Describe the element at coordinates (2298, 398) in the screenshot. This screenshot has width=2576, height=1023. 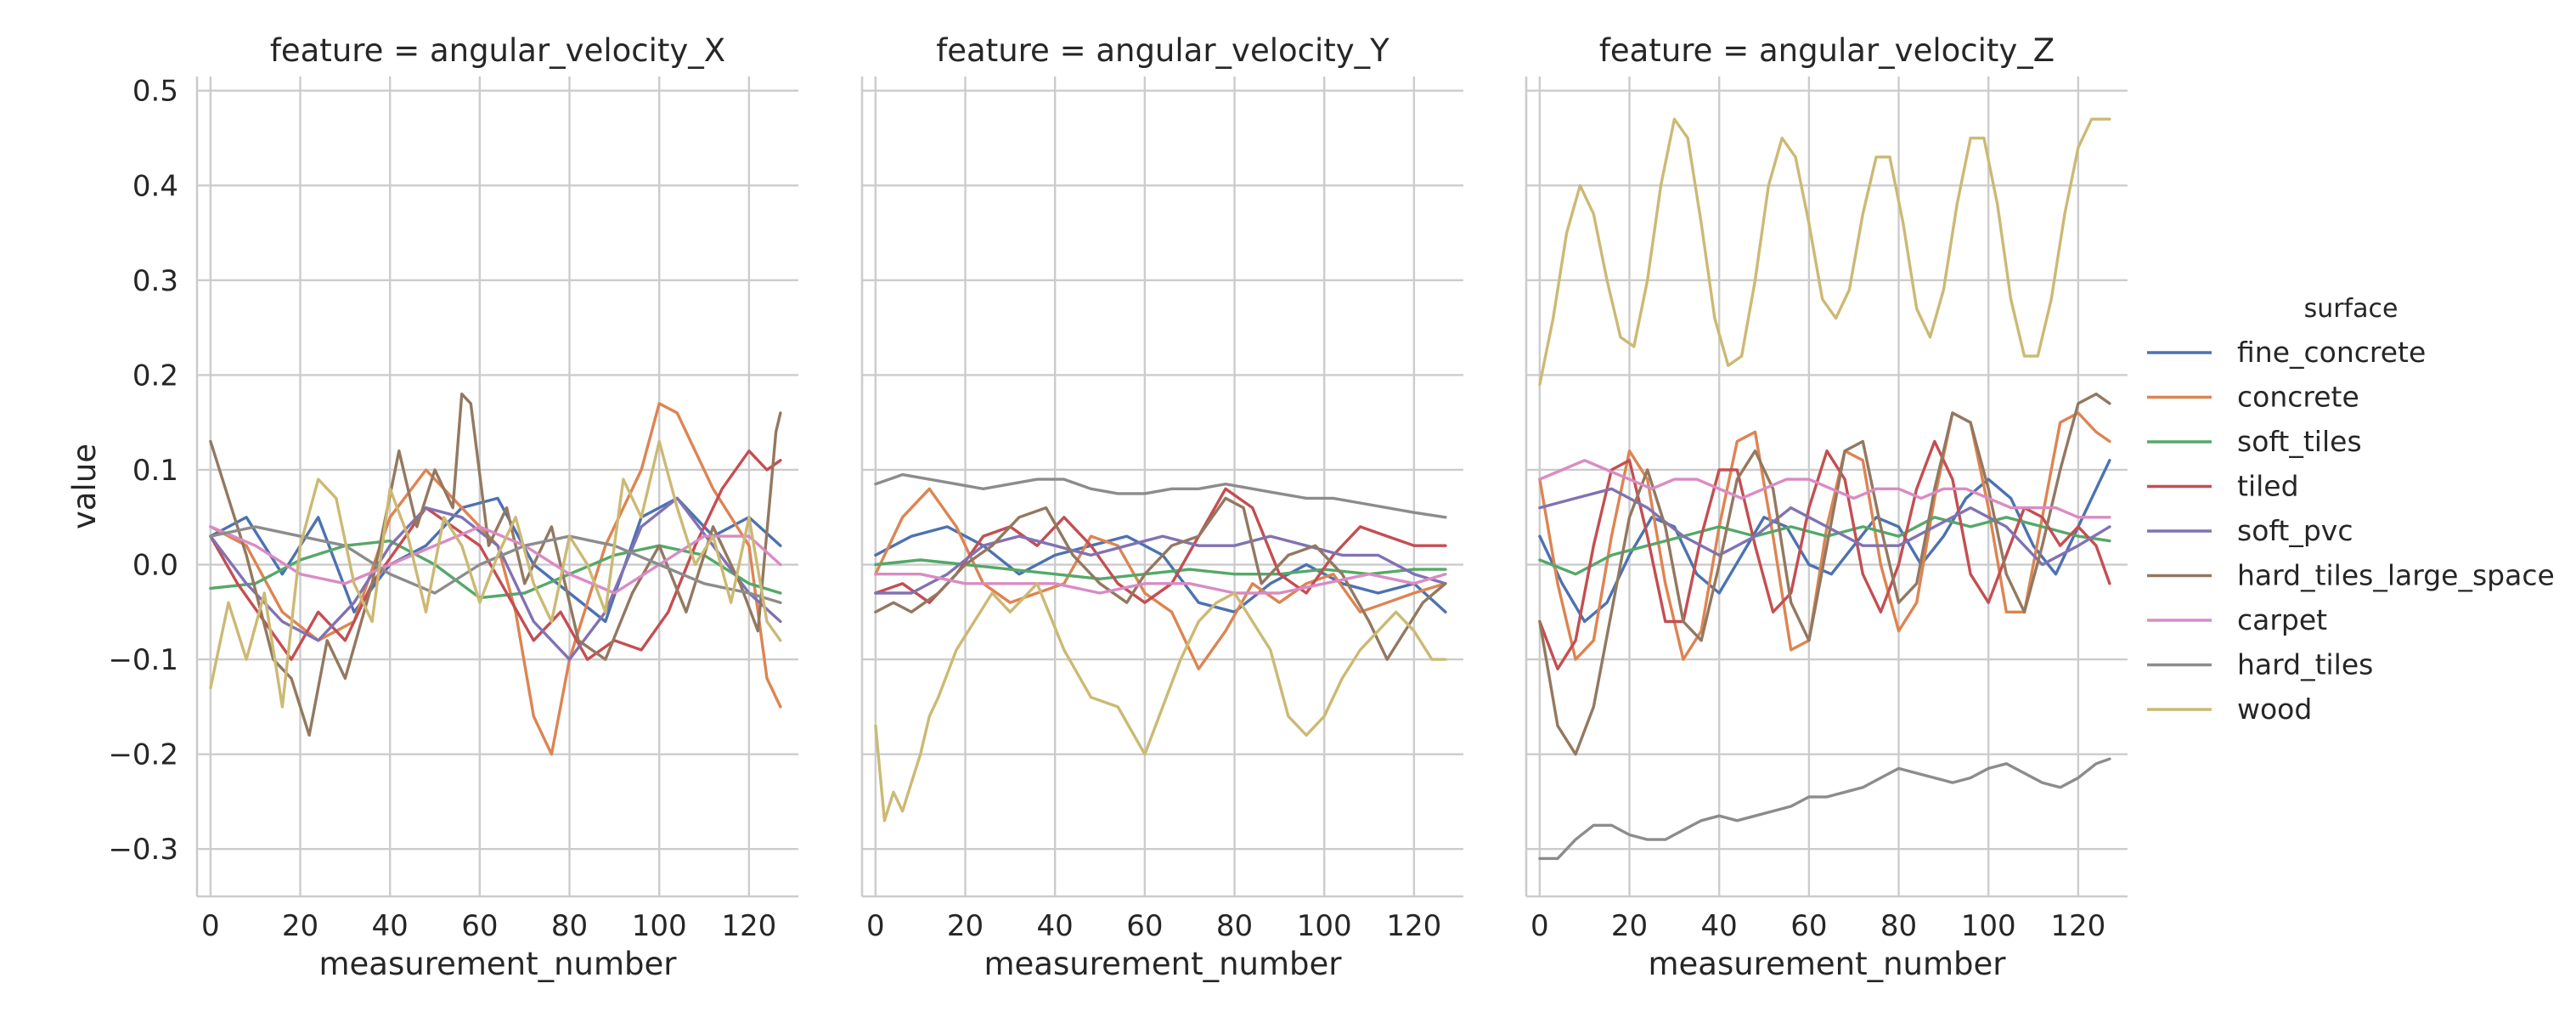
I see `legend-label: concrete` at that location.